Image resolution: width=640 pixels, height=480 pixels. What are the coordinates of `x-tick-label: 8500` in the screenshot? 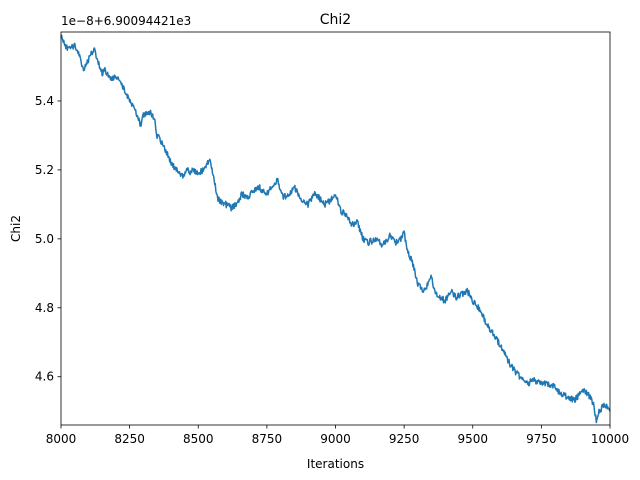 It's located at (198, 439).